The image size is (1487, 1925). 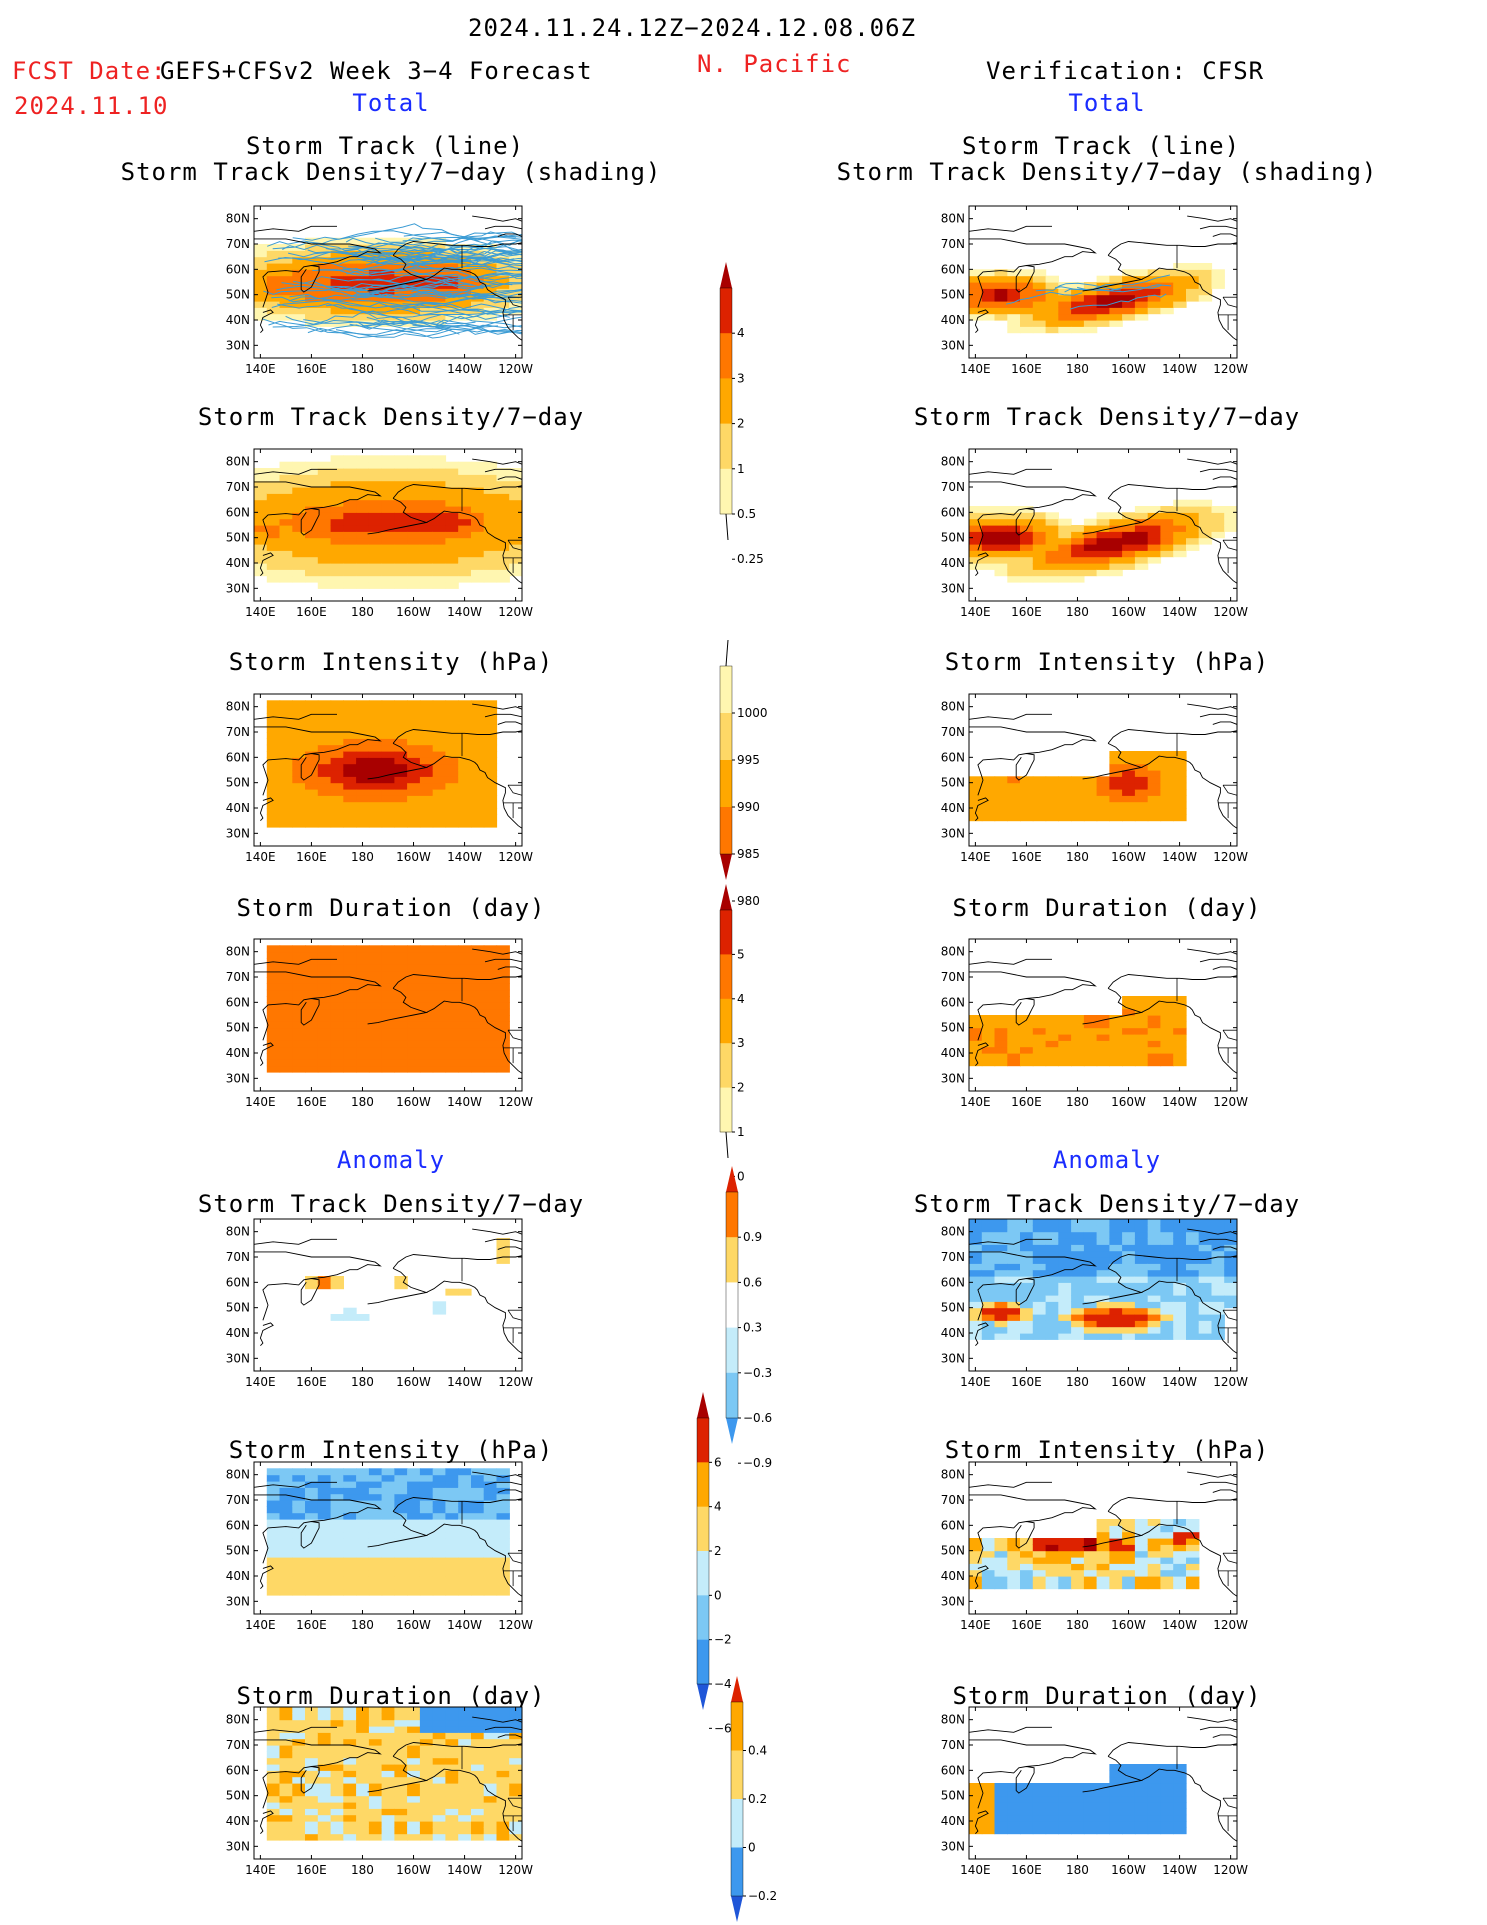 I want to click on title-intensity-right: Storm Intensity (hPa), so click(x=1107, y=662).